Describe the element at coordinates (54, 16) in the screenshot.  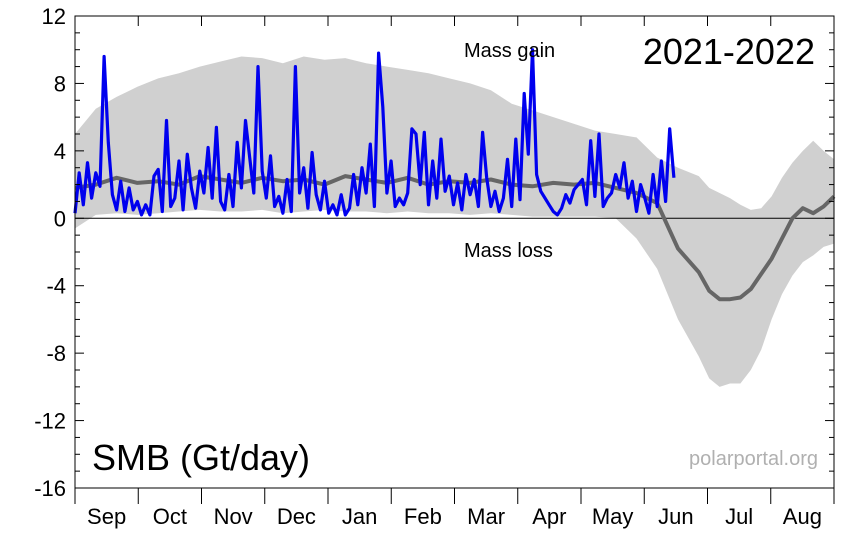
I see `y-tick-label: 12` at that location.